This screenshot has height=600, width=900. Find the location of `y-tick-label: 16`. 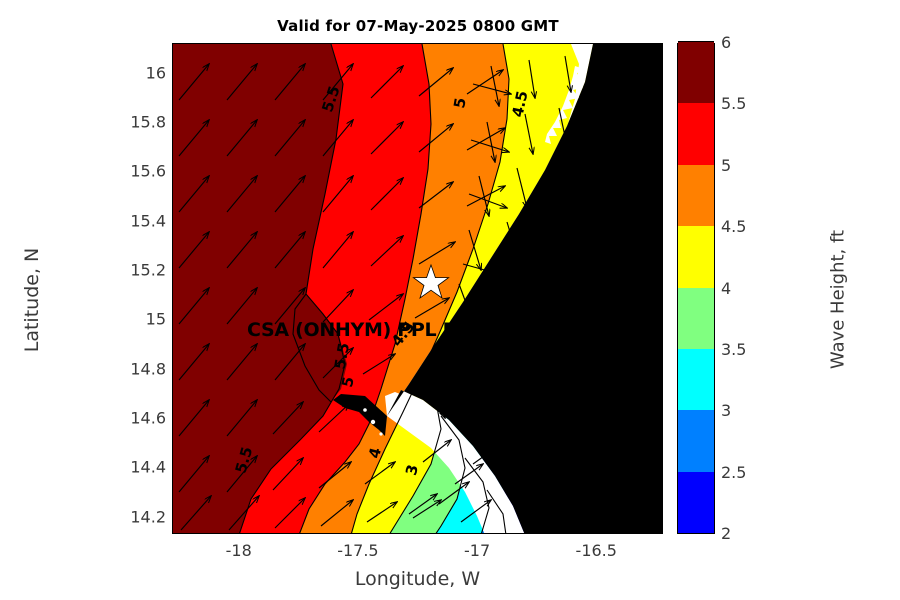

y-tick-label: 16 is located at coordinates (155, 73).